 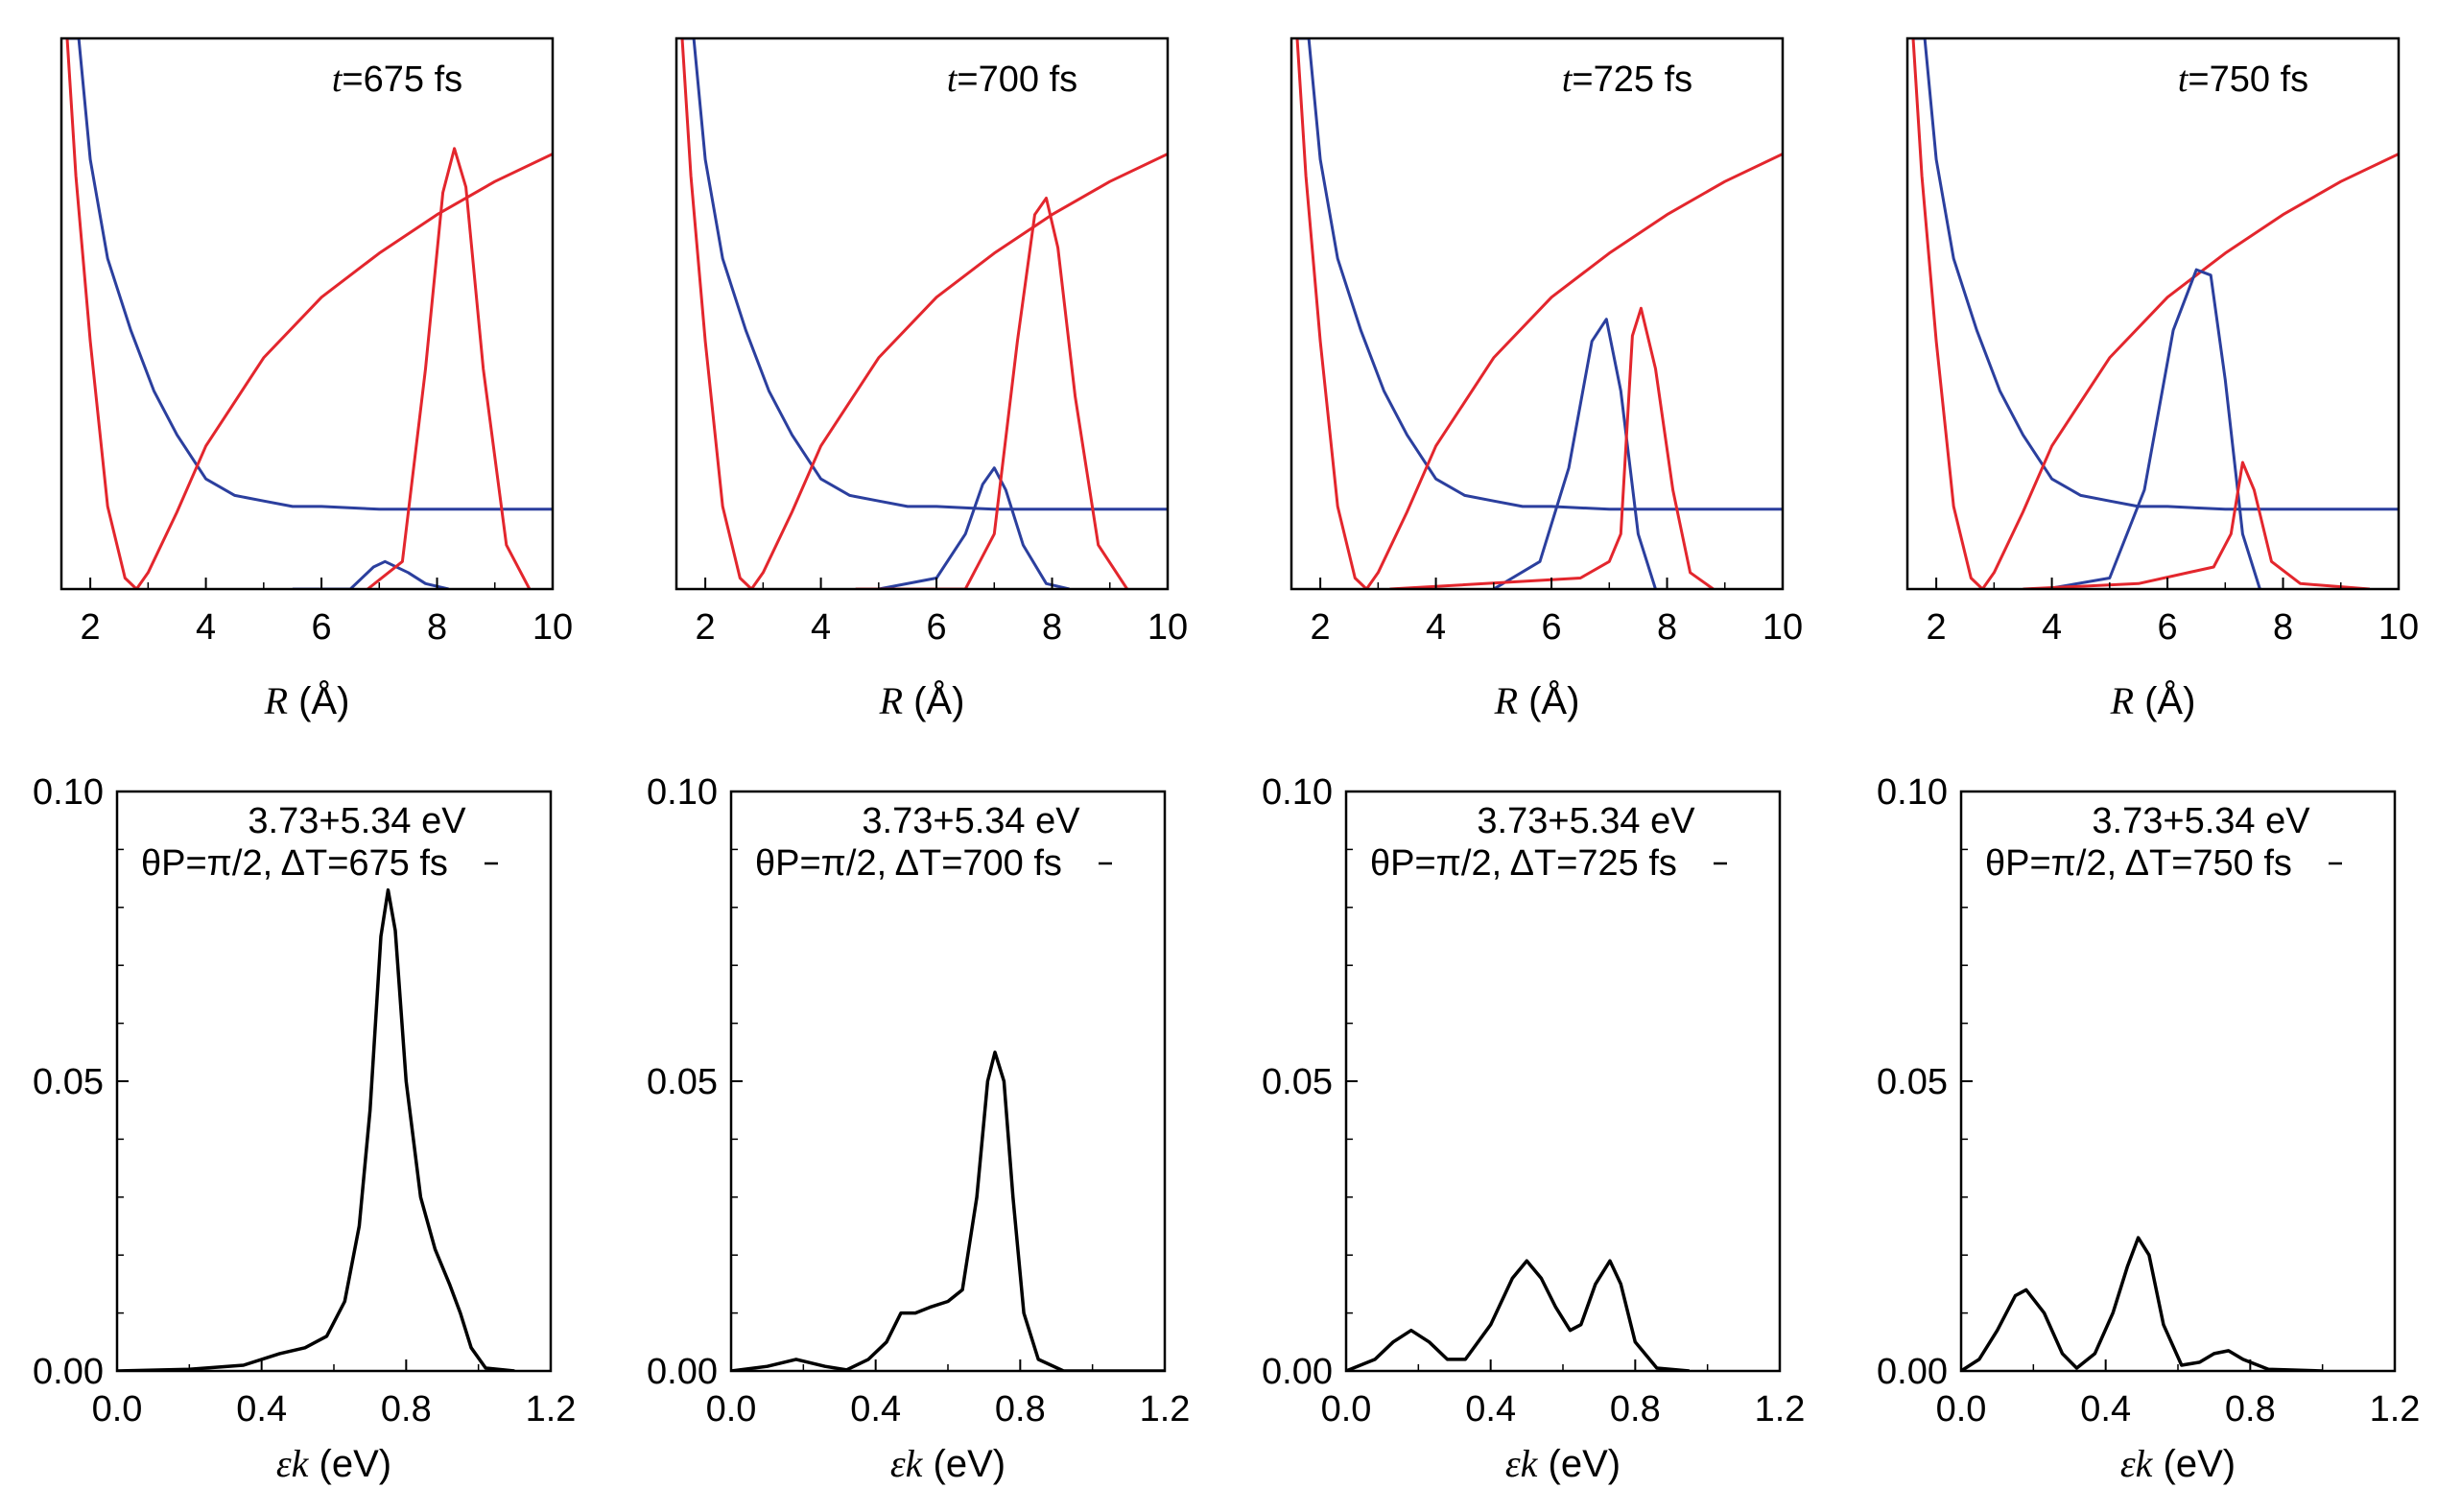 I want to click on panel-2: 2 4 6 8 10 R (Å) t=700 fs, so click(x=931, y=379).